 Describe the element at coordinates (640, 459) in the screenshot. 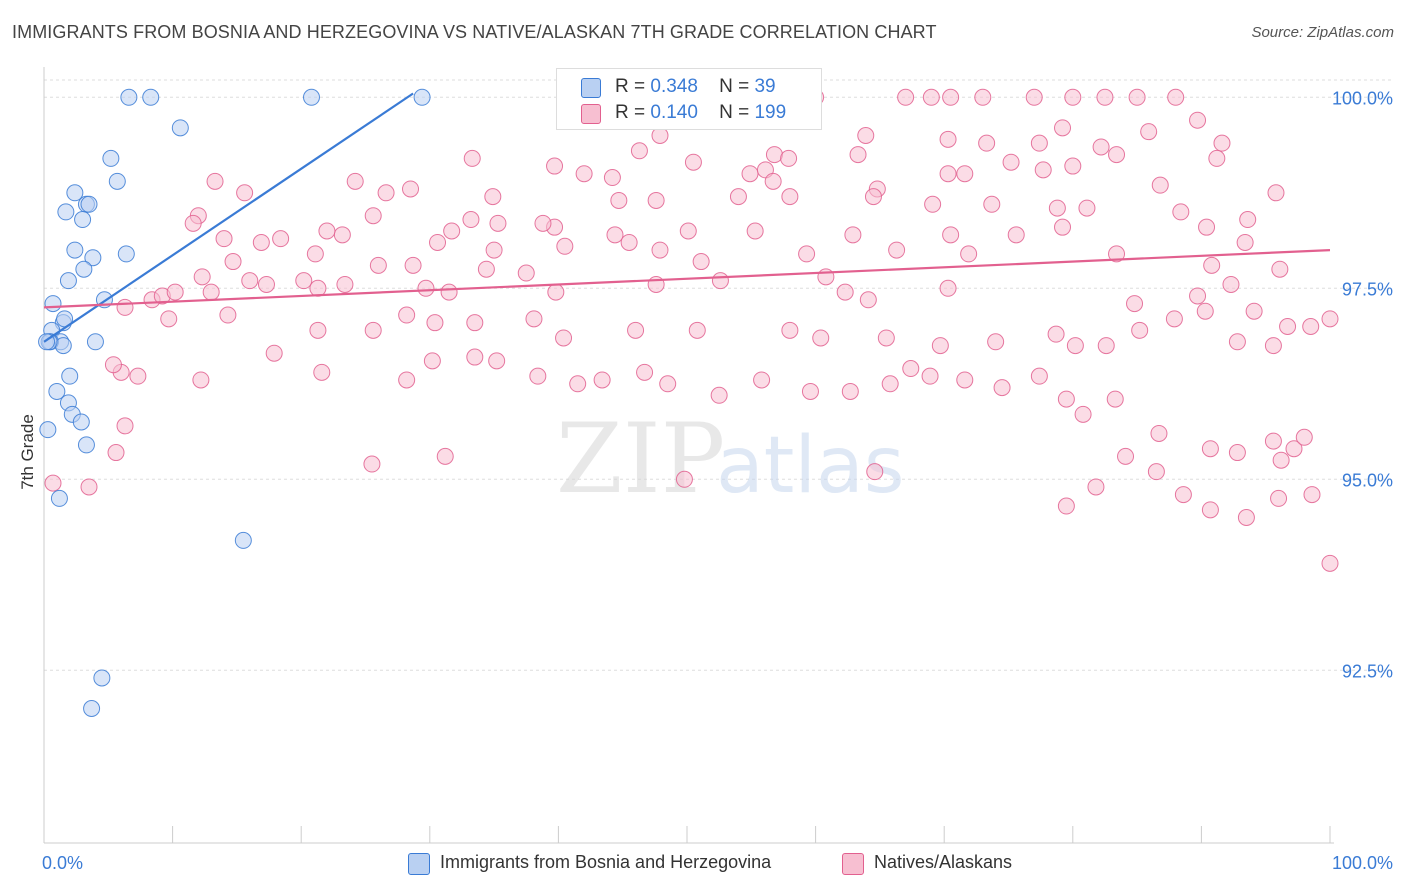

I see `watermark-zip: ZIP` at that location.